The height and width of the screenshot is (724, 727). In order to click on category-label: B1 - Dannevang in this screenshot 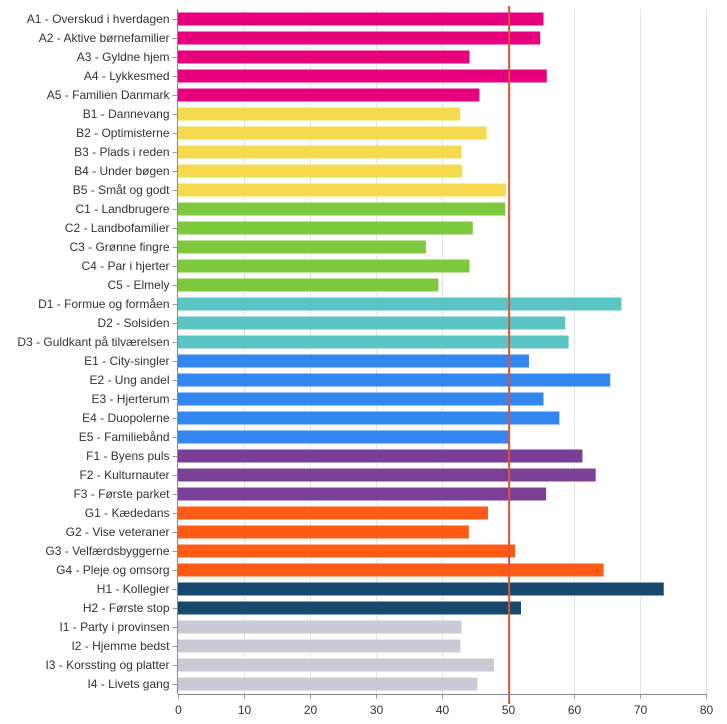, I will do `click(126, 114)`.